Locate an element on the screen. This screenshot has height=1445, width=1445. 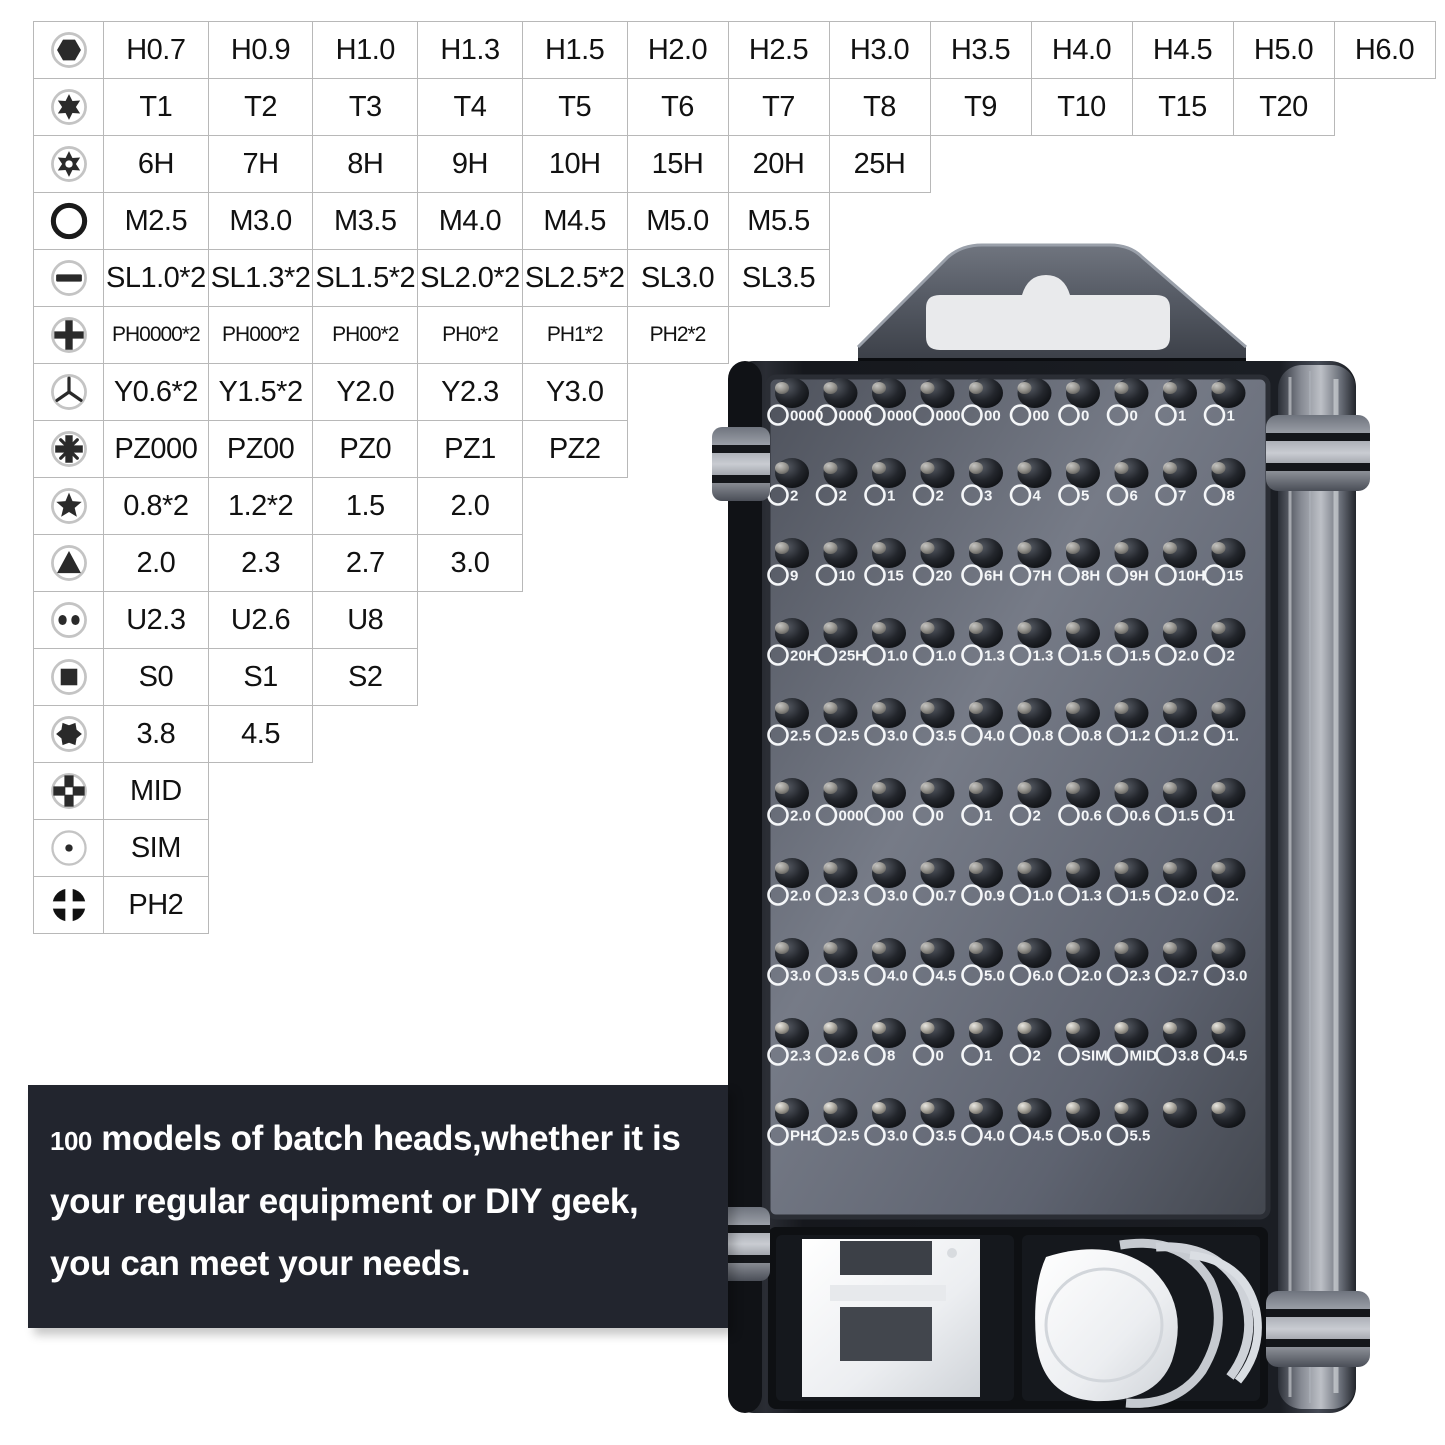
caption-line-1-rest: models of batch heads,whether it is is located at coordinates (391, 1138).